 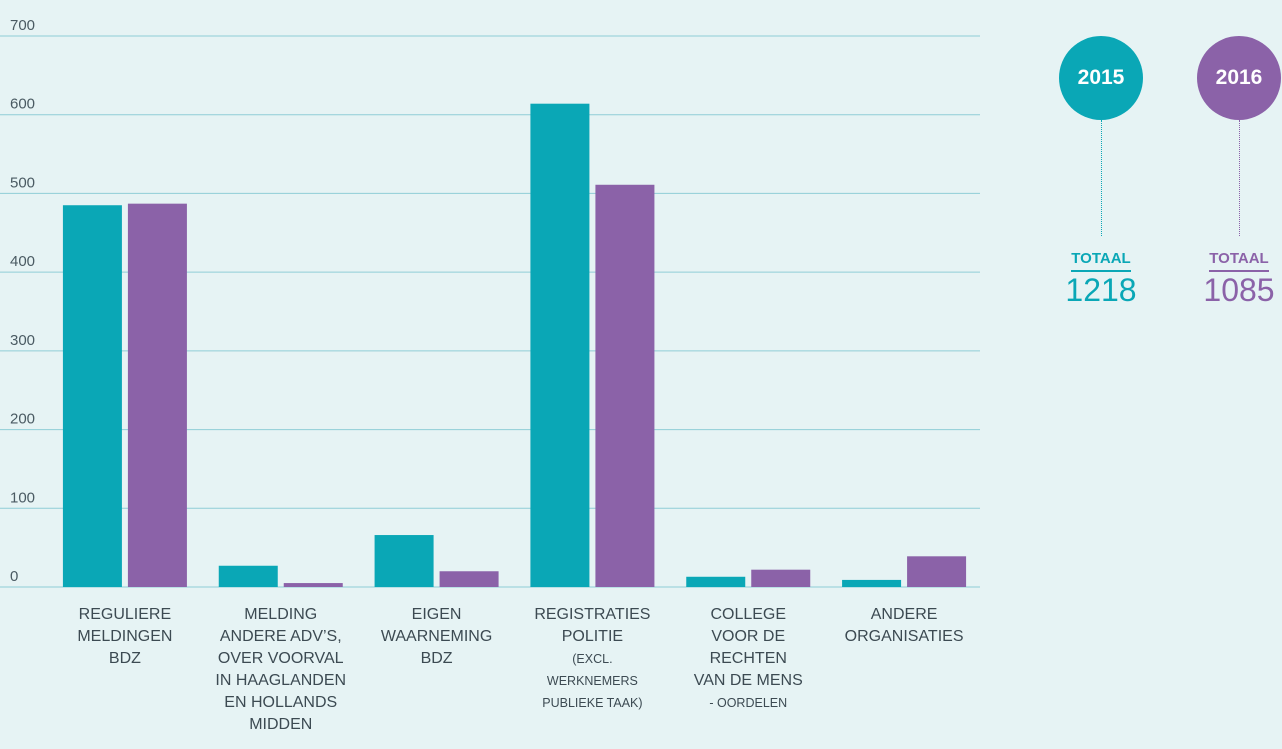 What do you see at coordinates (14, 576) in the screenshot?
I see `y-tick-label: 0` at bounding box center [14, 576].